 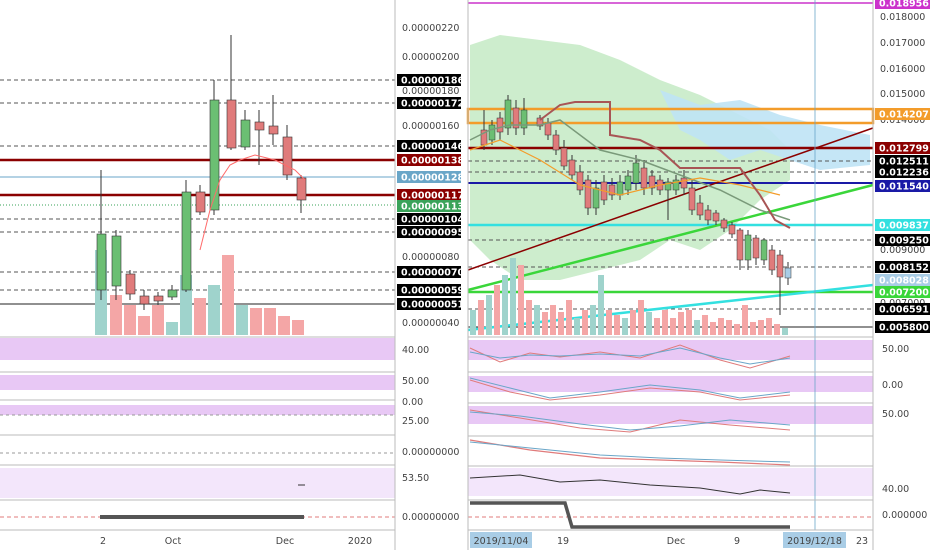 I want to click on right-price-tag-label: 0.014207, so click(x=904, y=115).